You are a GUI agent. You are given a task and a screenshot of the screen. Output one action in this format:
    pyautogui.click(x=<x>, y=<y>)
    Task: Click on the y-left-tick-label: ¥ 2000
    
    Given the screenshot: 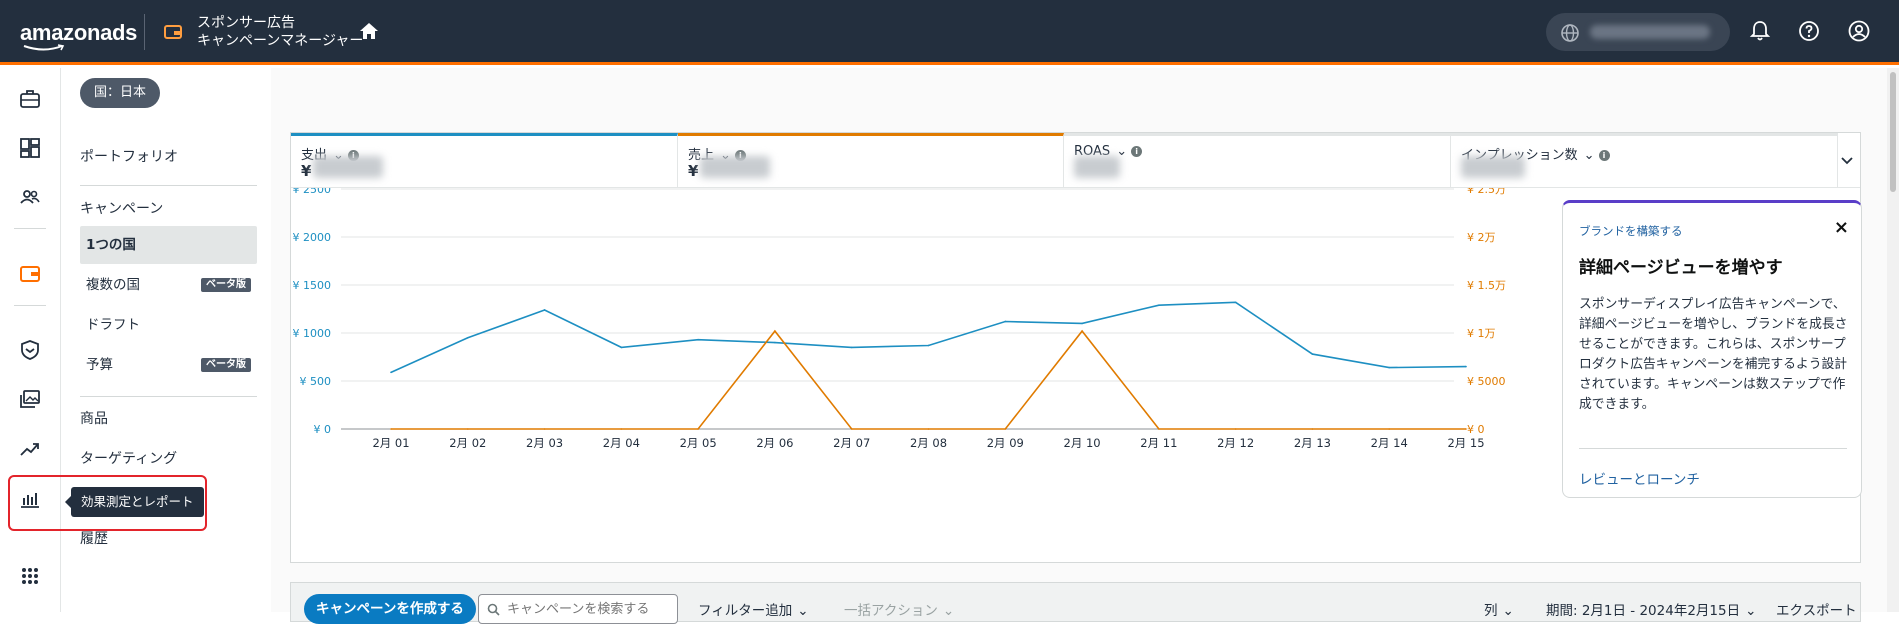 What is the action you would take?
    pyautogui.click(x=312, y=237)
    